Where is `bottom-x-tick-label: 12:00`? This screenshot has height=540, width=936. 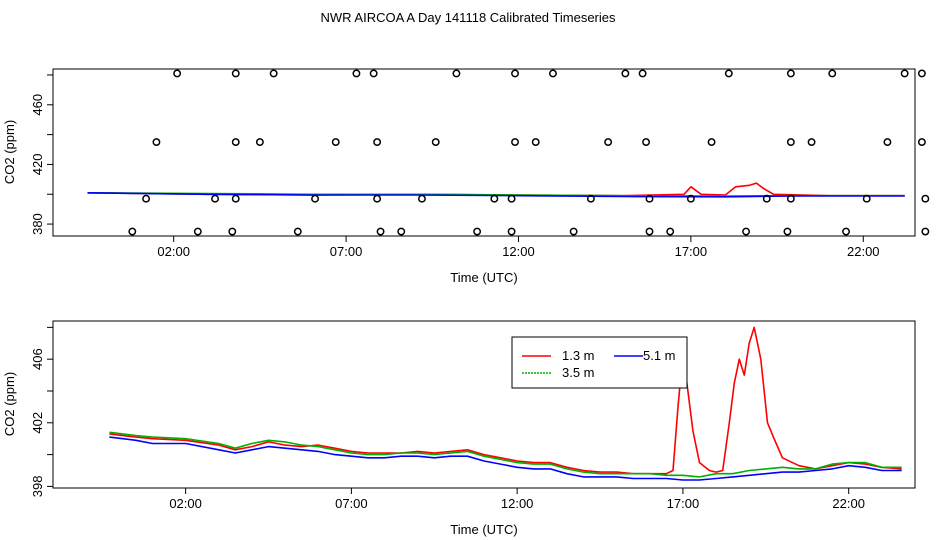
bottom-x-tick-label: 12:00 is located at coordinates (517, 503).